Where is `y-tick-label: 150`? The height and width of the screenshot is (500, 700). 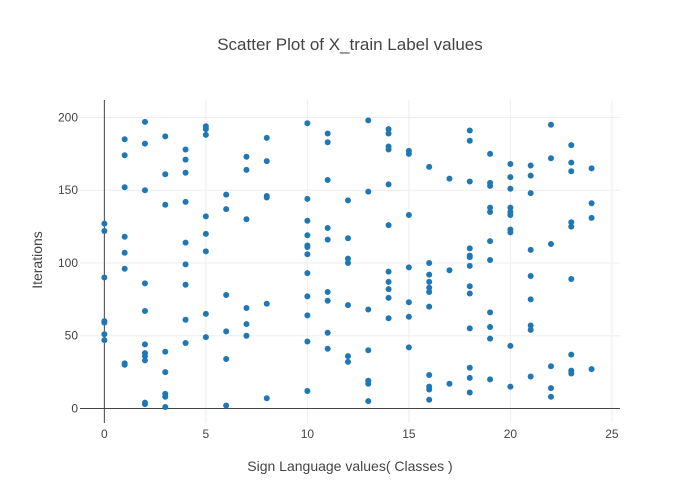 y-tick-label: 150 is located at coordinates (68, 190).